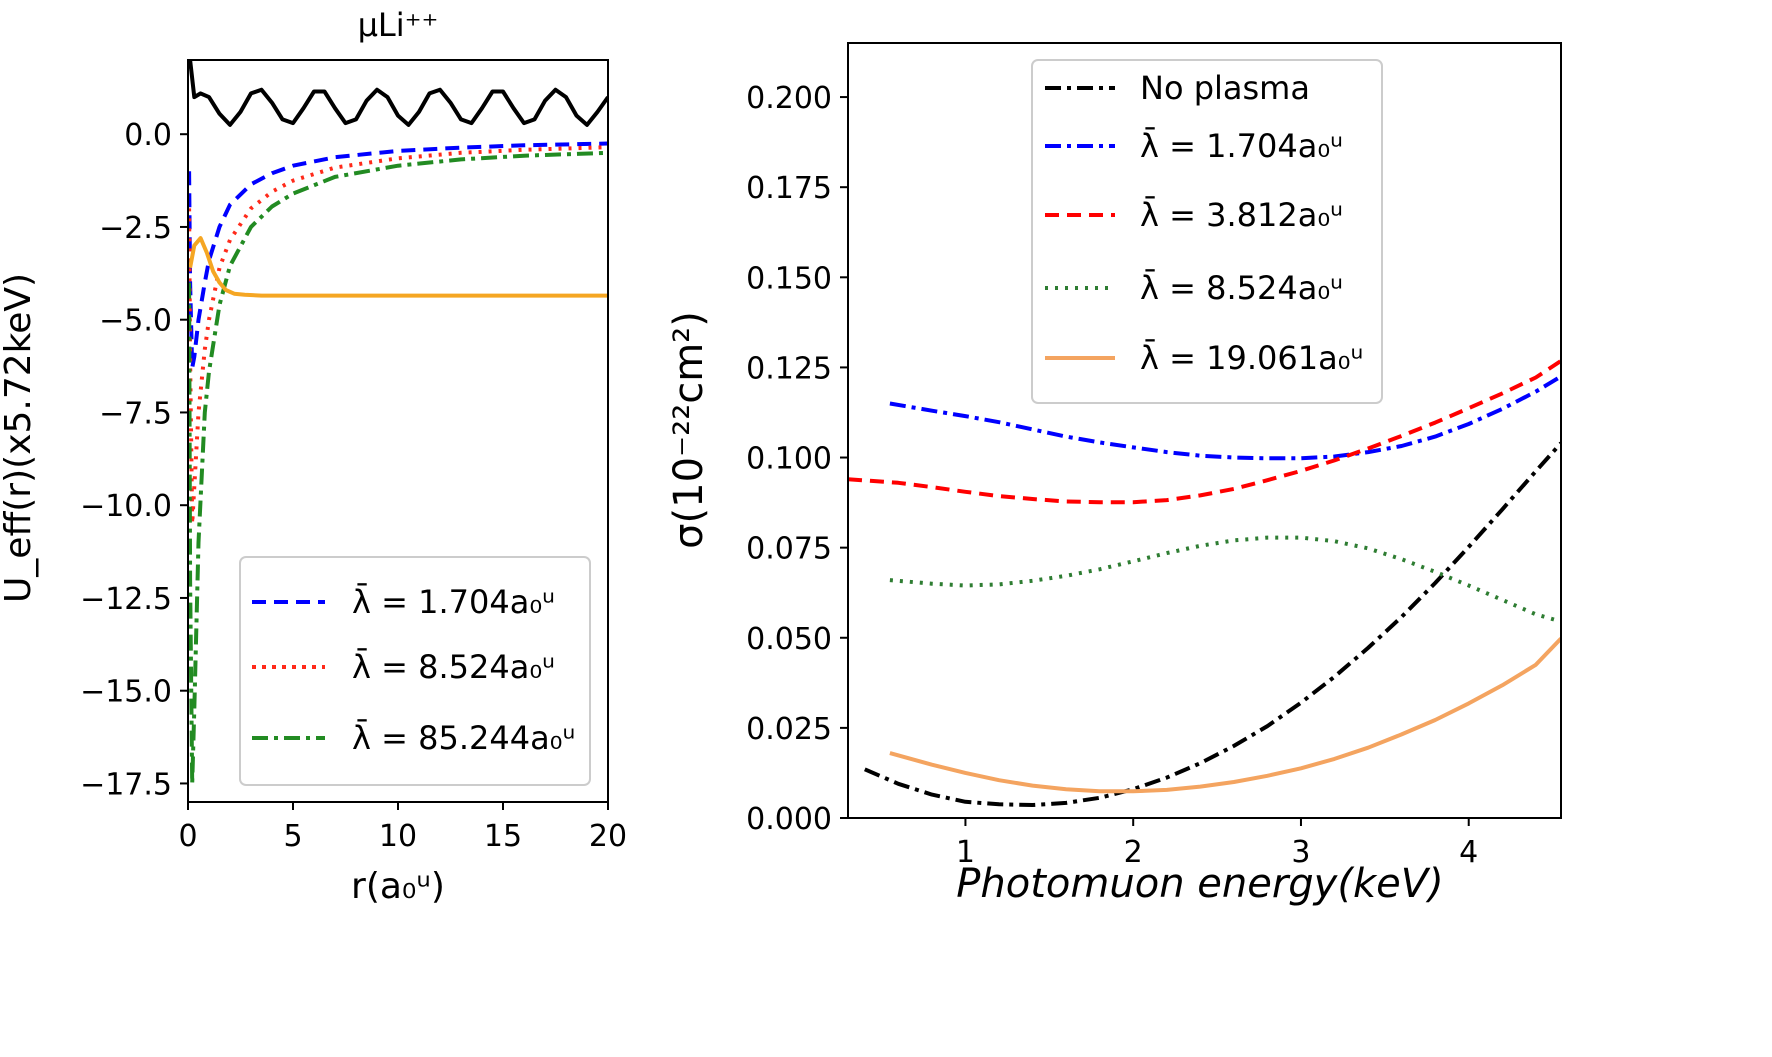 The width and height of the screenshot is (1772, 1057). Describe the element at coordinates (1241, 287) in the screenshot. I see `right-legend-label-4: λ̄ = 8.524a₀ᵘ` at that location.